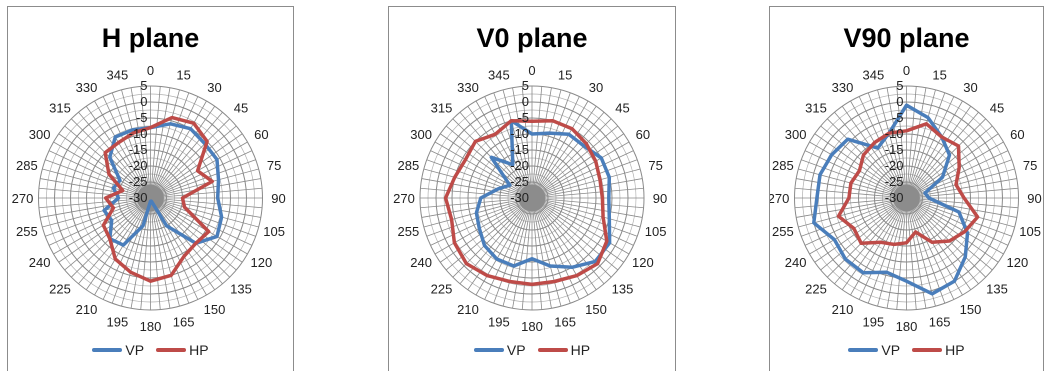 Image resolution: width=1045 pixels, height=372 pixels. What do you see at coordinates (623, 289) in the screenshot?
I see `angle-tick-label: 135` at bounding box center [623, 289].